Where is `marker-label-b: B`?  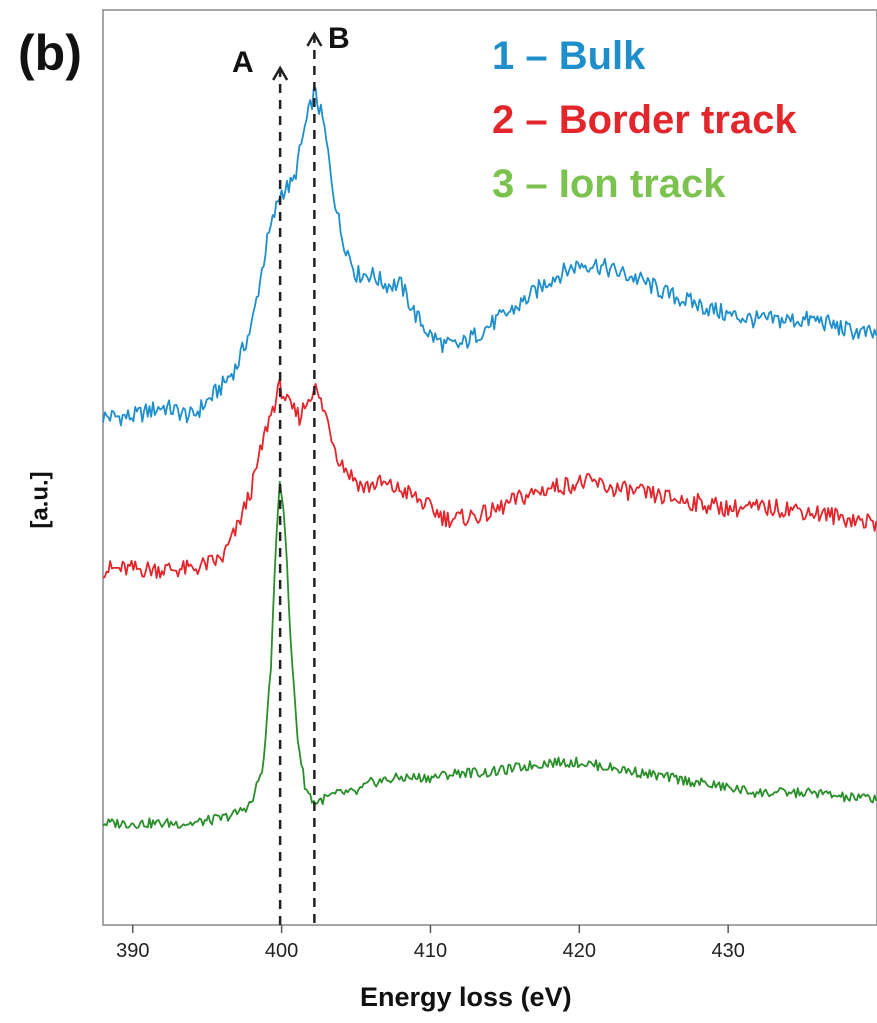
marker-label-b: B is located at coordinates (339, 38).